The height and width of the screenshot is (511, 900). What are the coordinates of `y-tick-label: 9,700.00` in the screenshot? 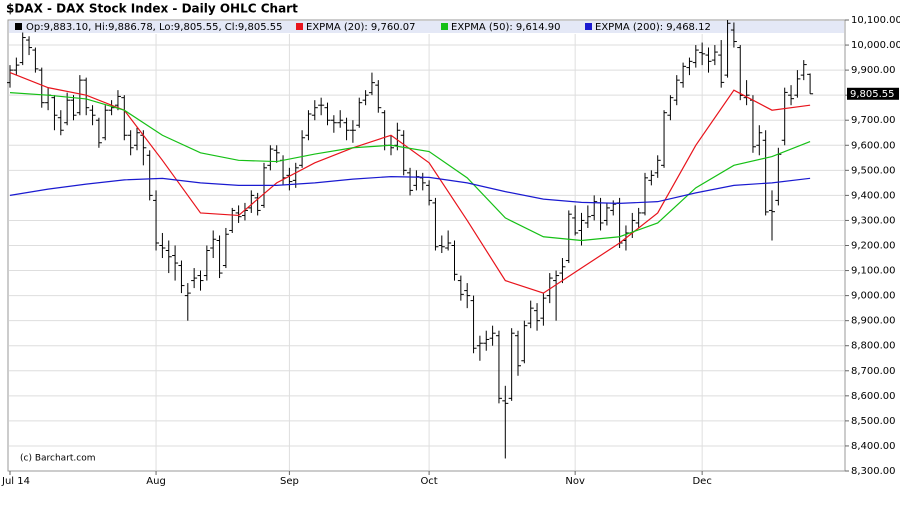 It's located at (873, 120).